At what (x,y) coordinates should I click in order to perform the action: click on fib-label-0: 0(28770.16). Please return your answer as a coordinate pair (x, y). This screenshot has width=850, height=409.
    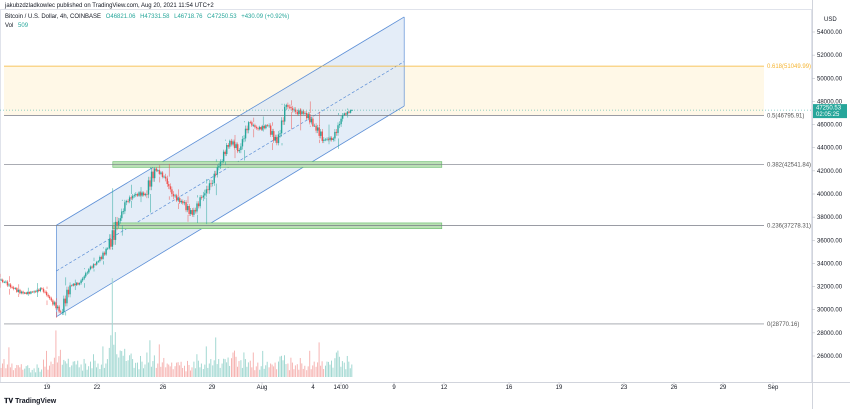
    Looking at the image, I should click on (783, 325).